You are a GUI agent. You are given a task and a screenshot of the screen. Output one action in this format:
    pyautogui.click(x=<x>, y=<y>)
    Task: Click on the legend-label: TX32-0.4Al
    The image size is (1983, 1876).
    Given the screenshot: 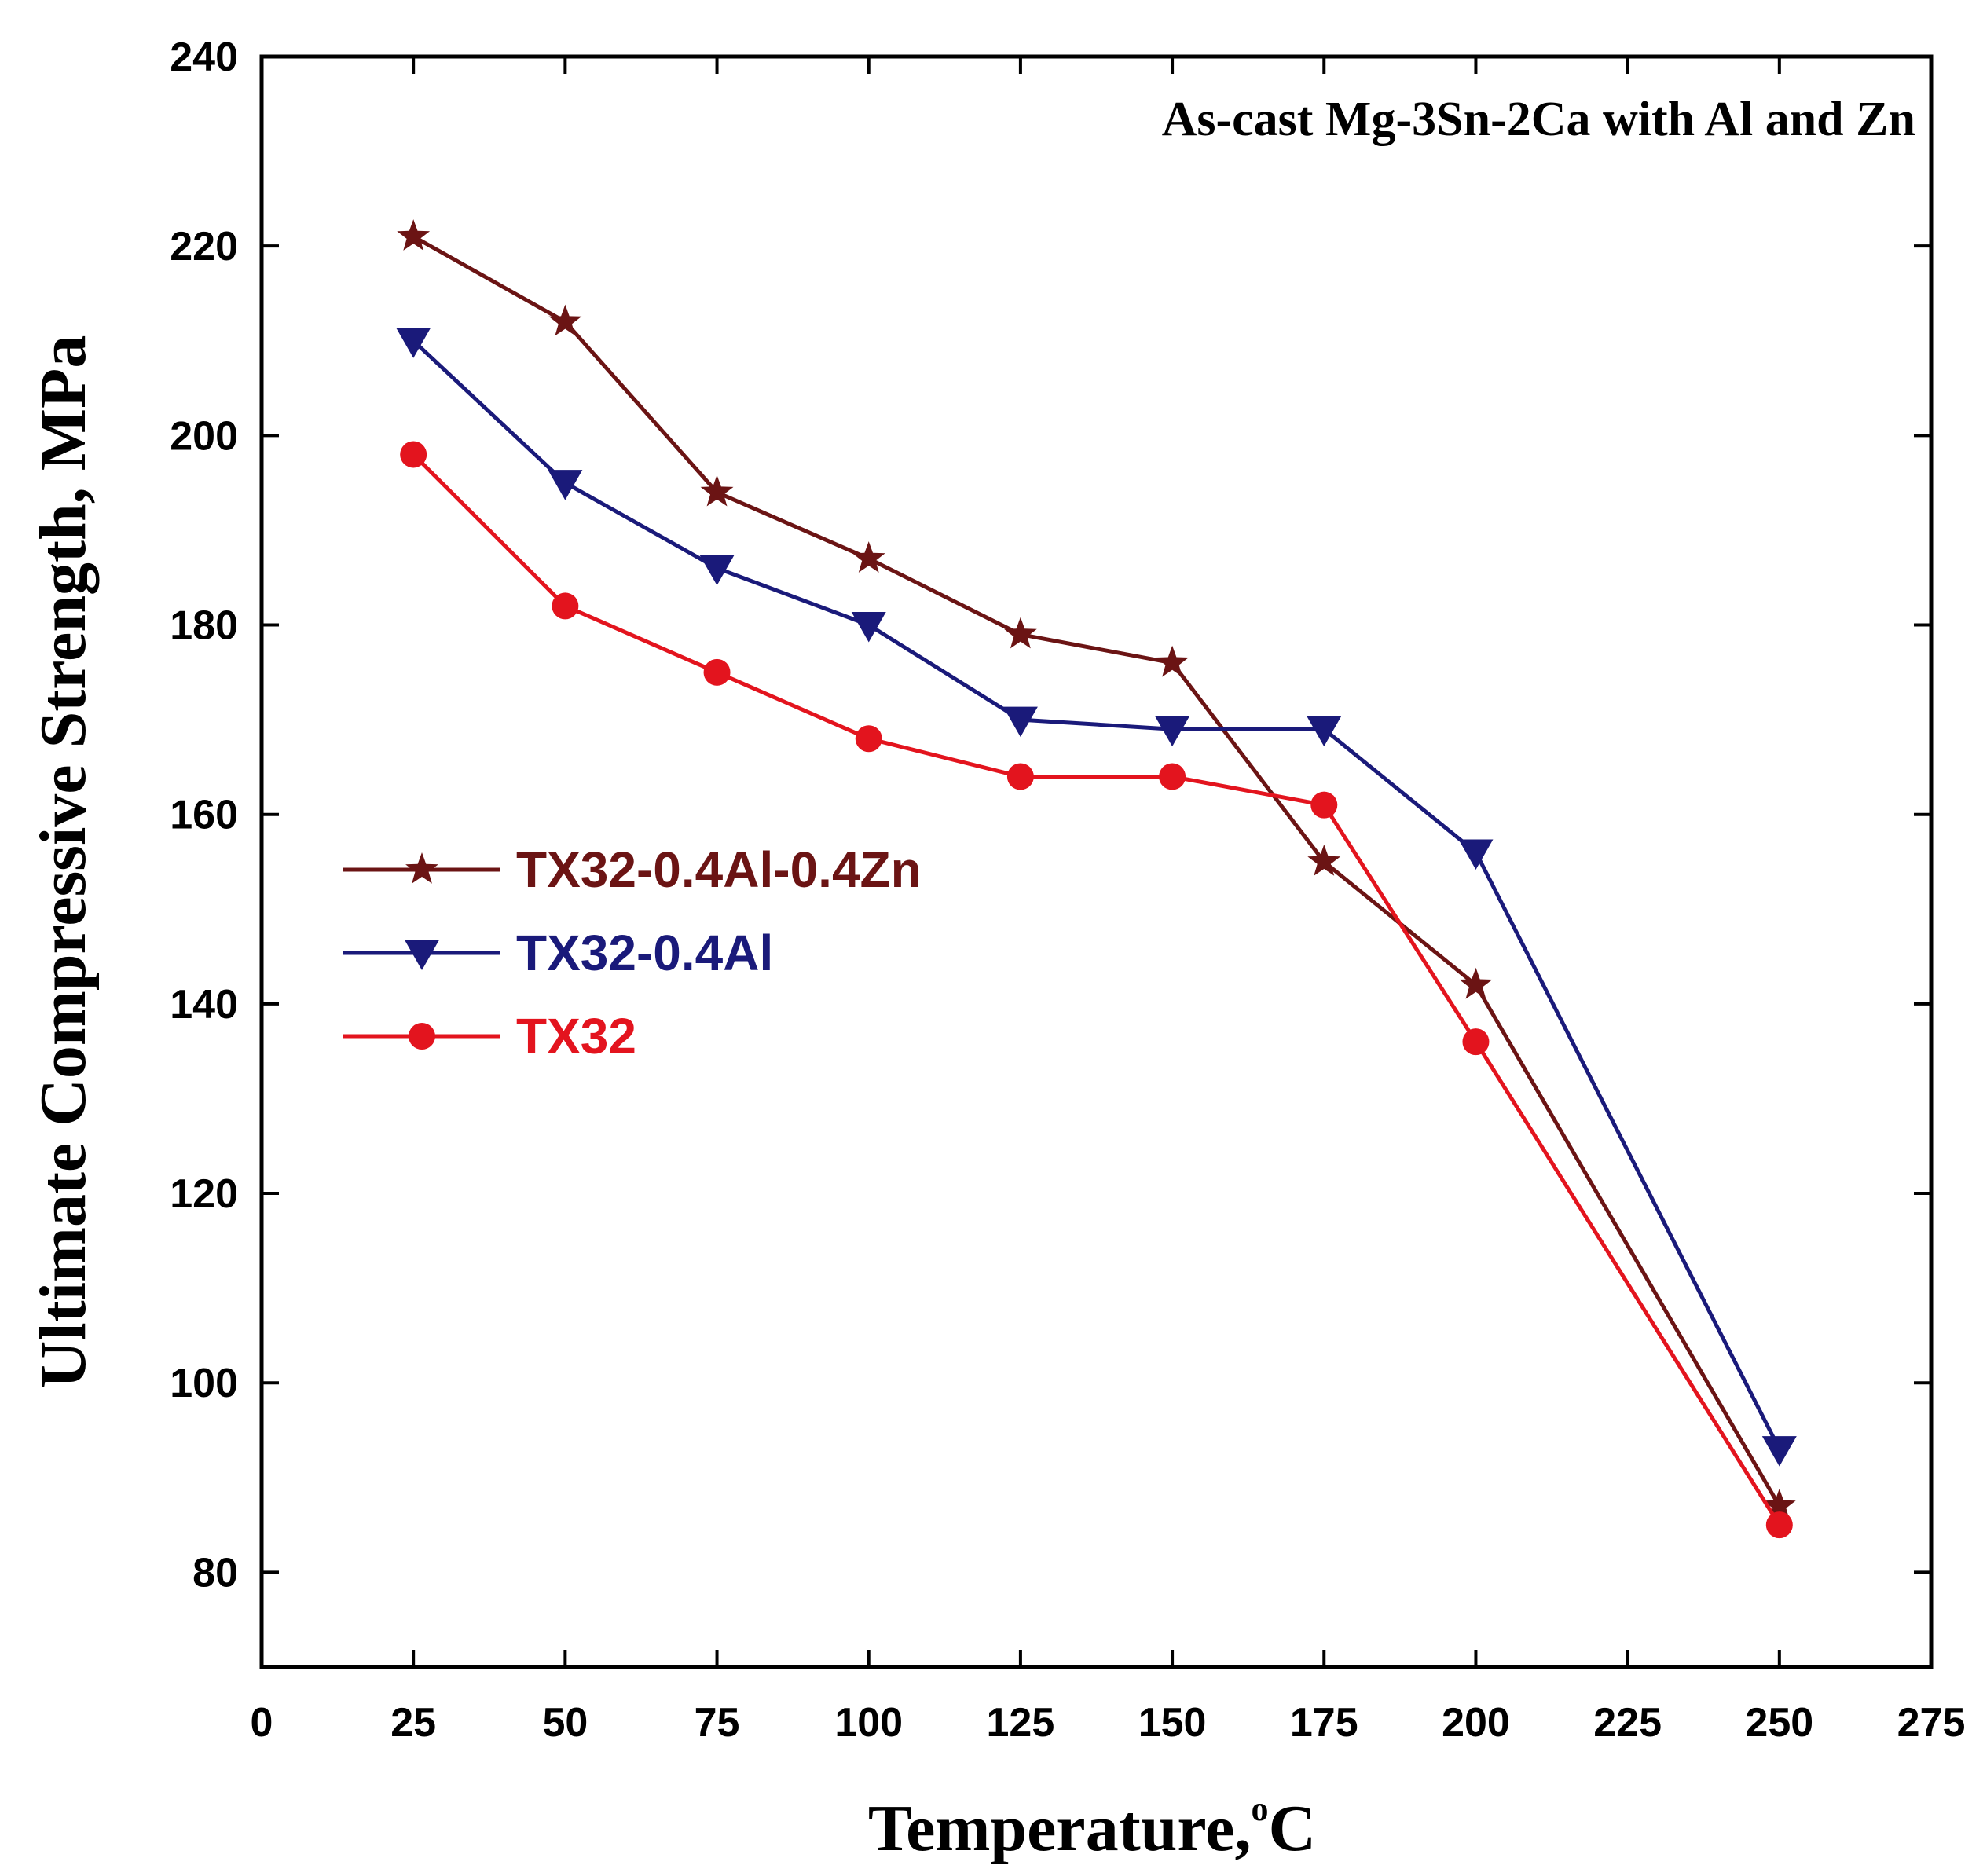 What is the action you would take?
    pyautogui.click(x=644, y=953)
    